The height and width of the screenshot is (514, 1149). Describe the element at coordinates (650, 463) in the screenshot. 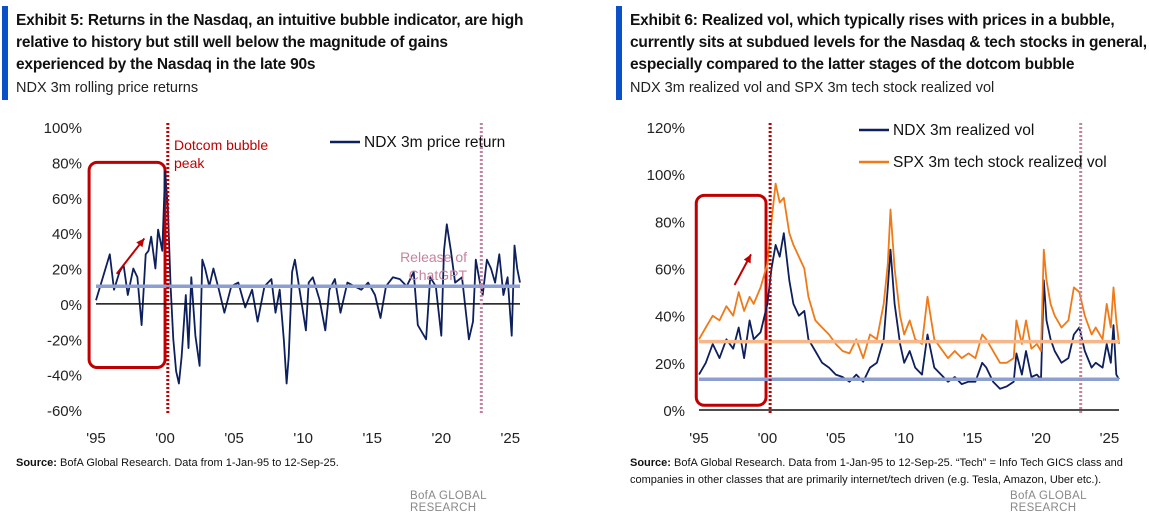

I see `exhibit-6-source-label: Source:` at that location.